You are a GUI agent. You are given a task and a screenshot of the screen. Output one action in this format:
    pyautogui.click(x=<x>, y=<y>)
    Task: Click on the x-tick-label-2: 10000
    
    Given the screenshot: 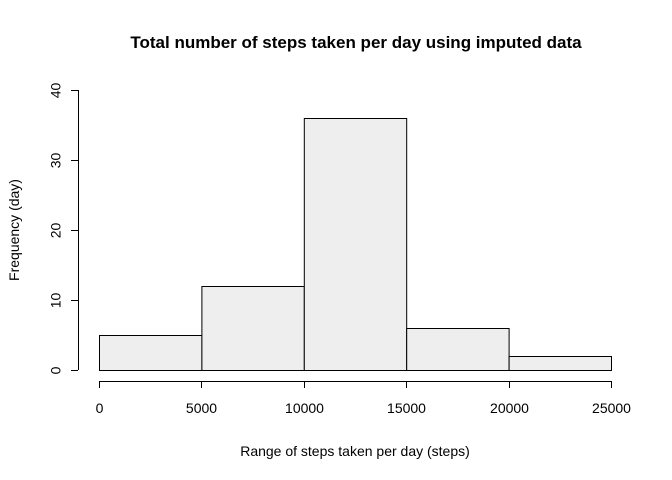 What is the action you would take?
    pyautogui.click(x=304, y=408)
    